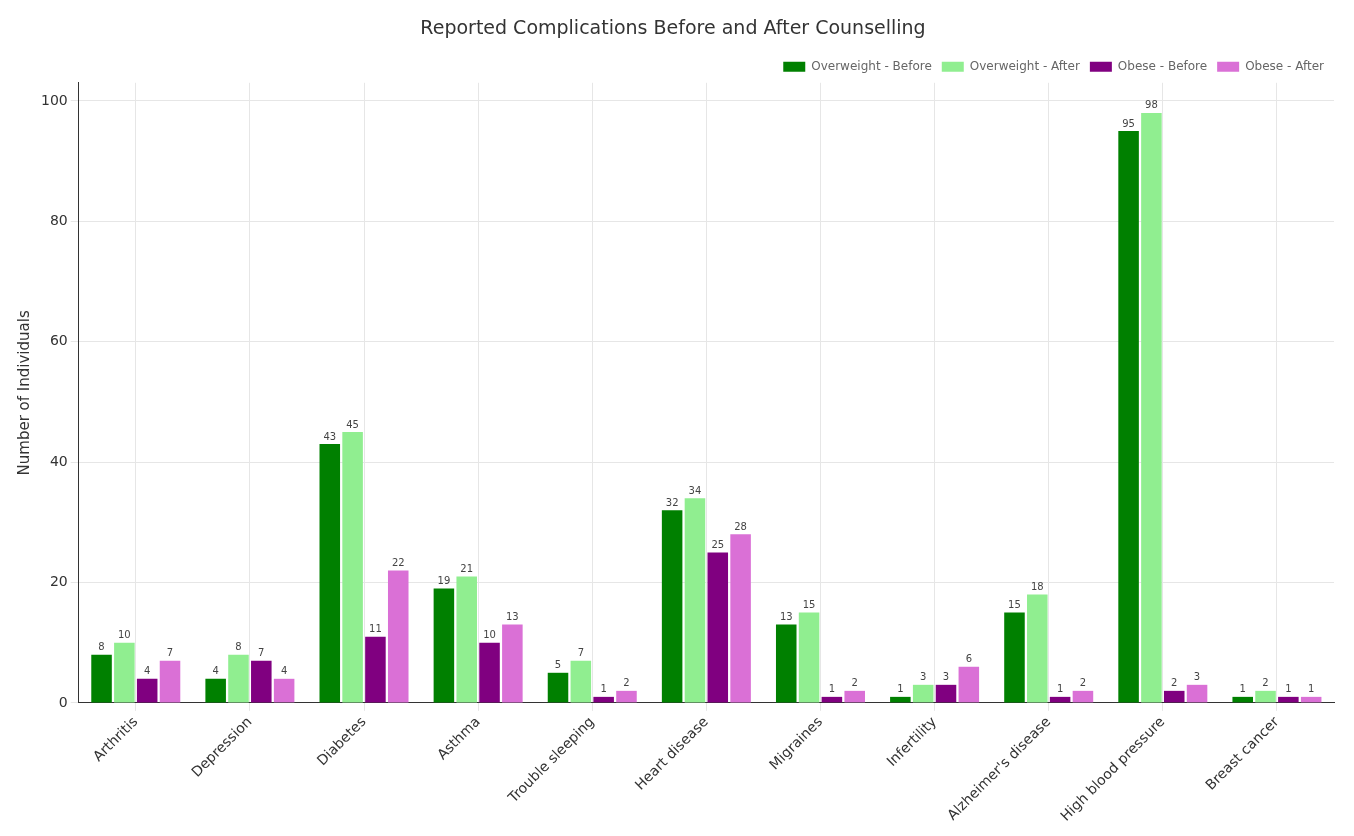 The image size is (1354, 836). What do you see at coordinates (58, 219) in the screenshot?
I see `y-tick-label: 80` at bounding box center [58, 219].